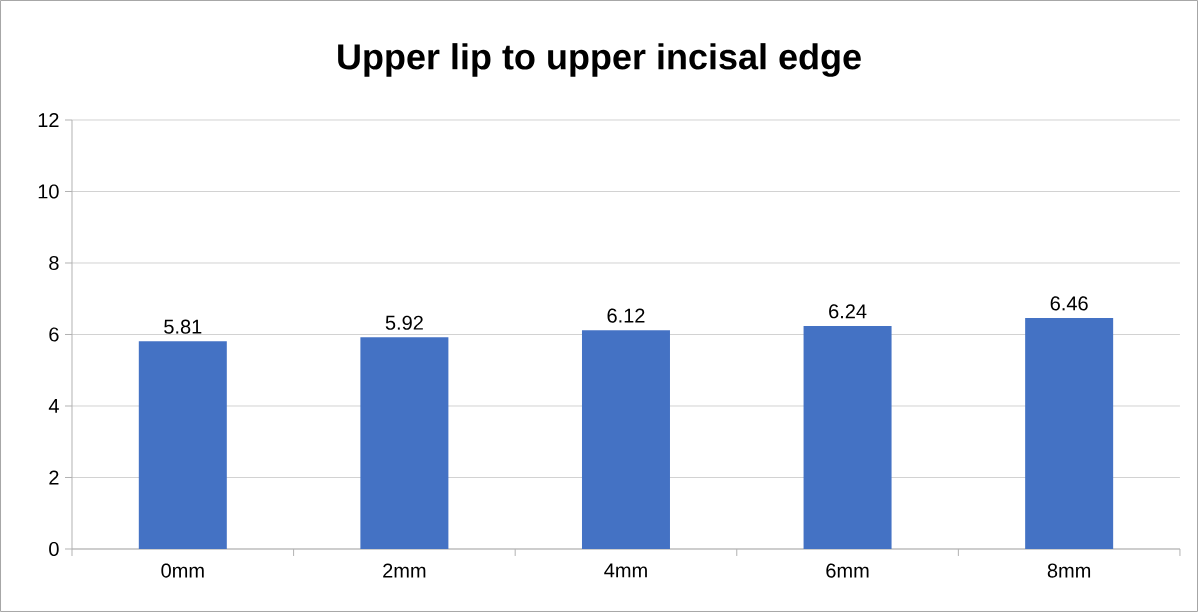 The image size is (1198, 612). I want to click on y-tick-label: 6, so click(54, 334).